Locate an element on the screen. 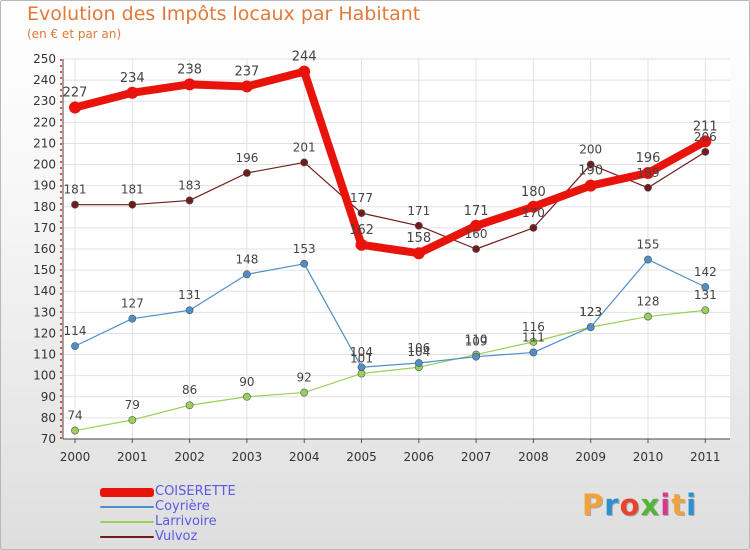 This screenshot has width=750, height=550. logo-letter: t is located at coordinates (679, 505).